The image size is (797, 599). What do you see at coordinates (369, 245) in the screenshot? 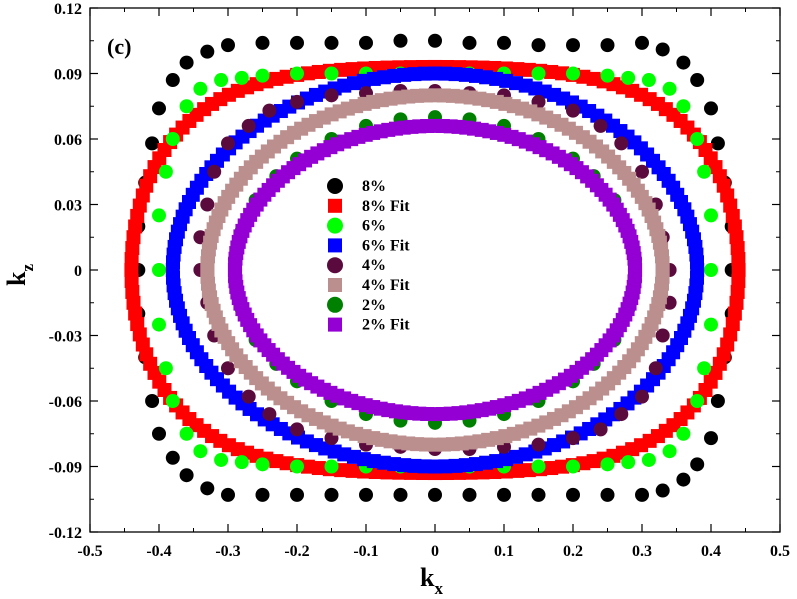
I see `legend-item-6pct-fit: 6% Fit` at bounding box center [369, 245].